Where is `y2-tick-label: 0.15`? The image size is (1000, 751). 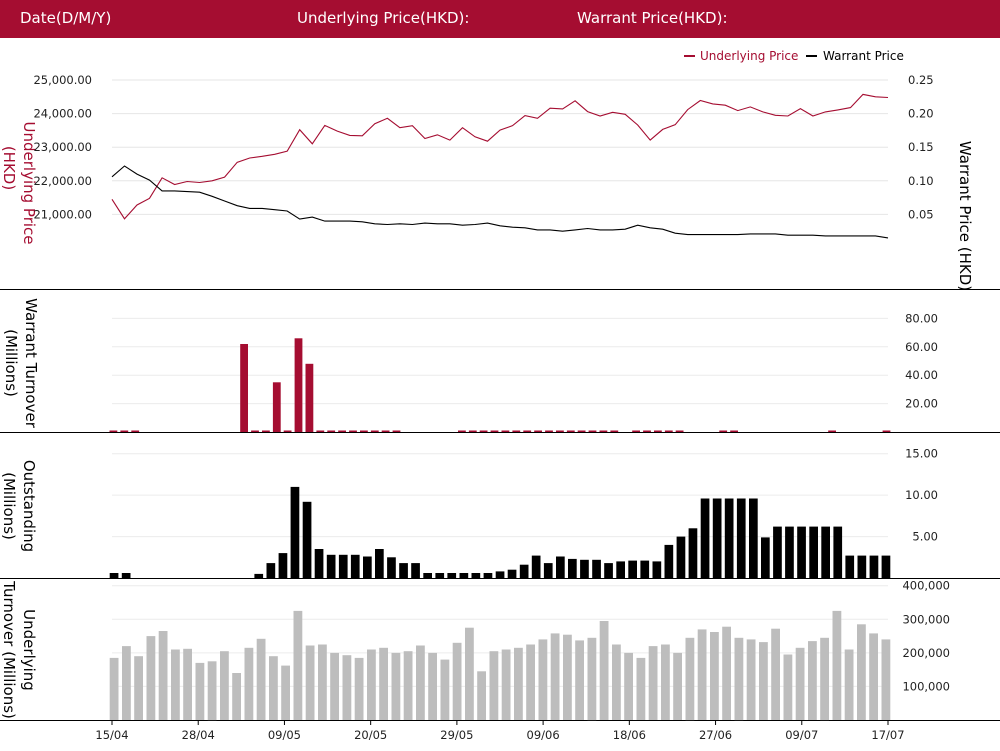 y2-tick-label: 0.15 is located at coordinates (921, 147).